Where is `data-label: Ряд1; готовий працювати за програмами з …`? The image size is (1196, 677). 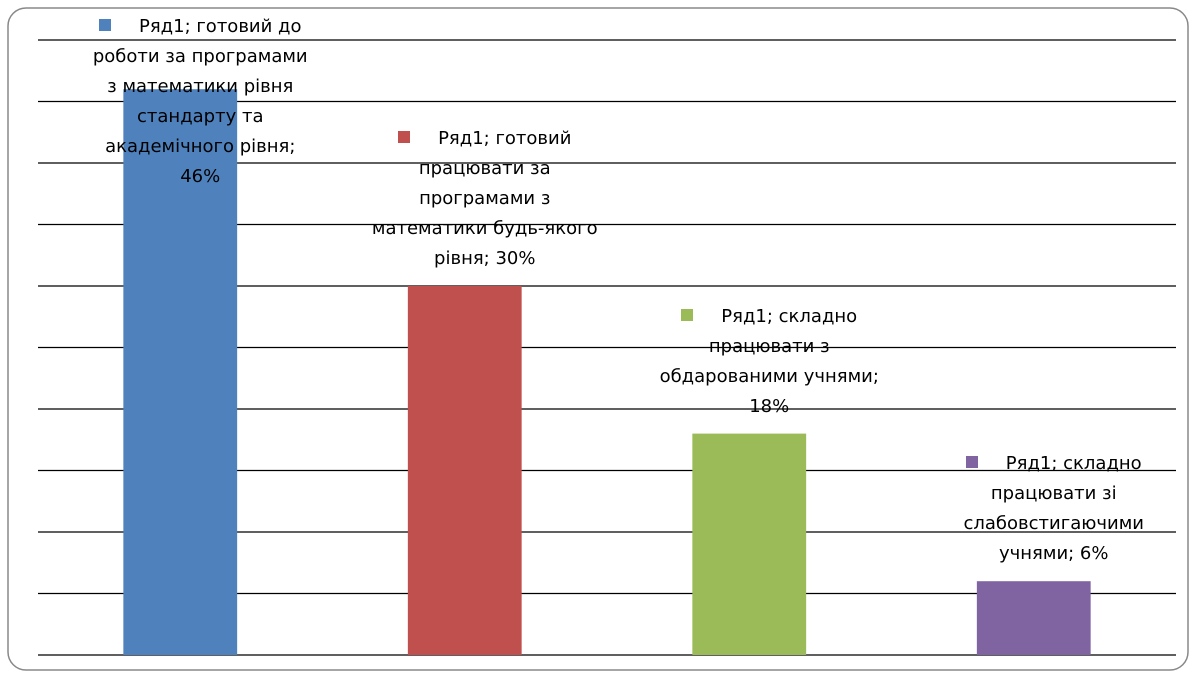 data-label: Ряд1; готовий працювати за програмами з … is located at coordinates (485, 199).